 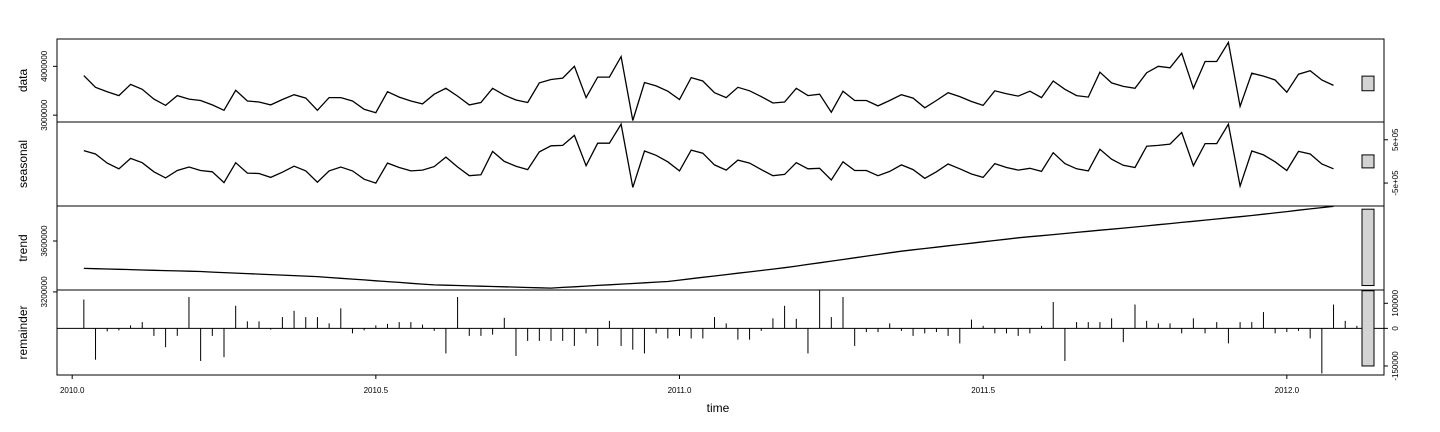 What do you see at coordinates (983, 390) in the screenshot?
I see `x-tick-label-3: 2011.5` at bounding box center [983, 390].